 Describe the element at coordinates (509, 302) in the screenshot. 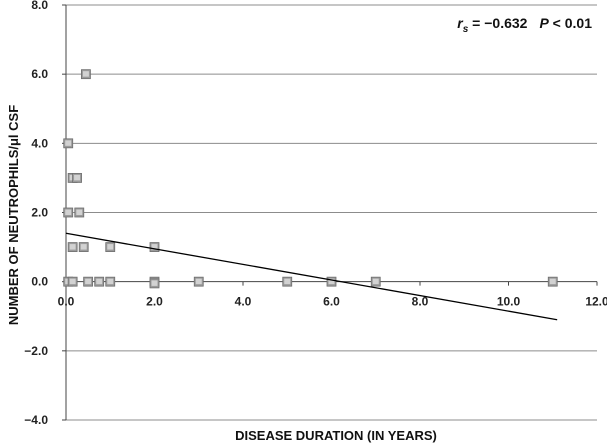

I see `x-tick-label: 10.0` at that location.